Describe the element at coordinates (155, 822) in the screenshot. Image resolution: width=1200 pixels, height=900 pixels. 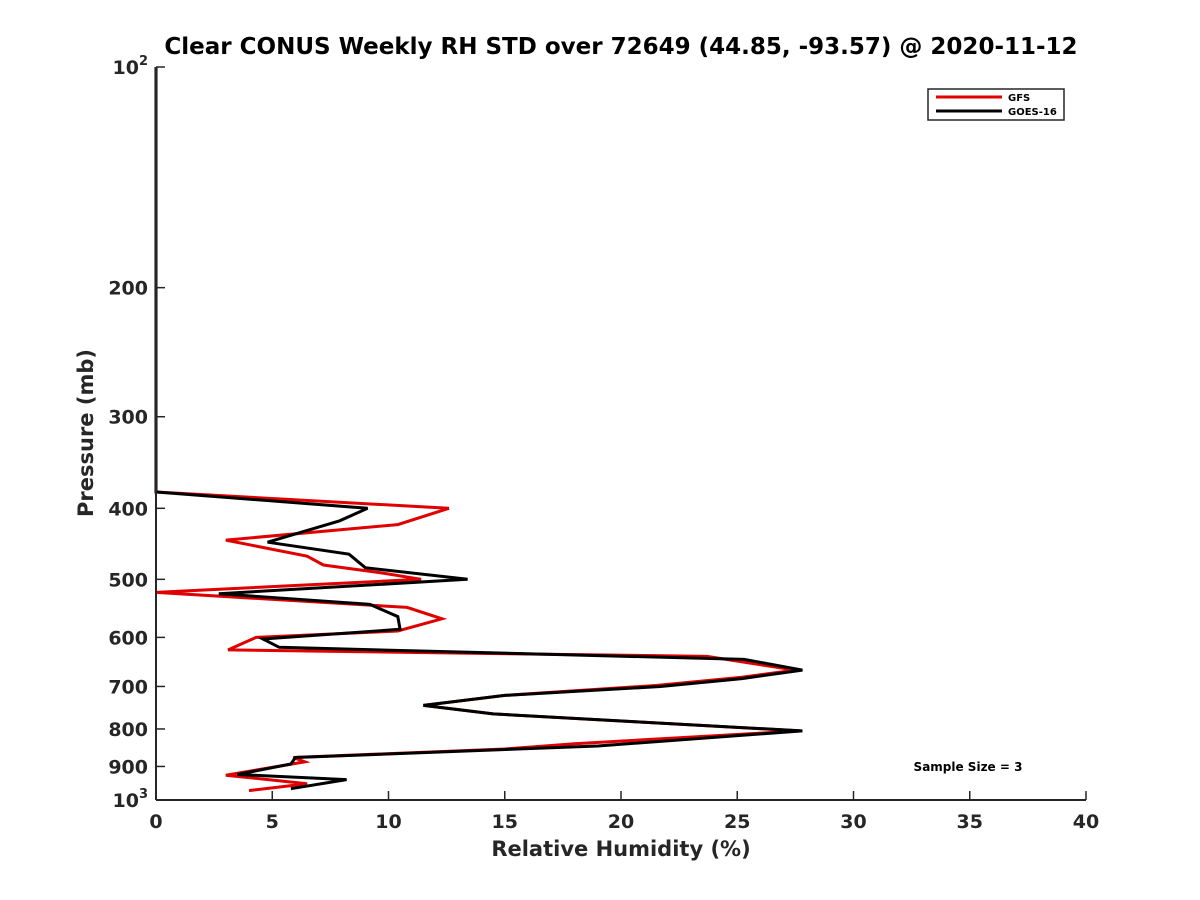
I see `x-tick-label: 0` at that location.